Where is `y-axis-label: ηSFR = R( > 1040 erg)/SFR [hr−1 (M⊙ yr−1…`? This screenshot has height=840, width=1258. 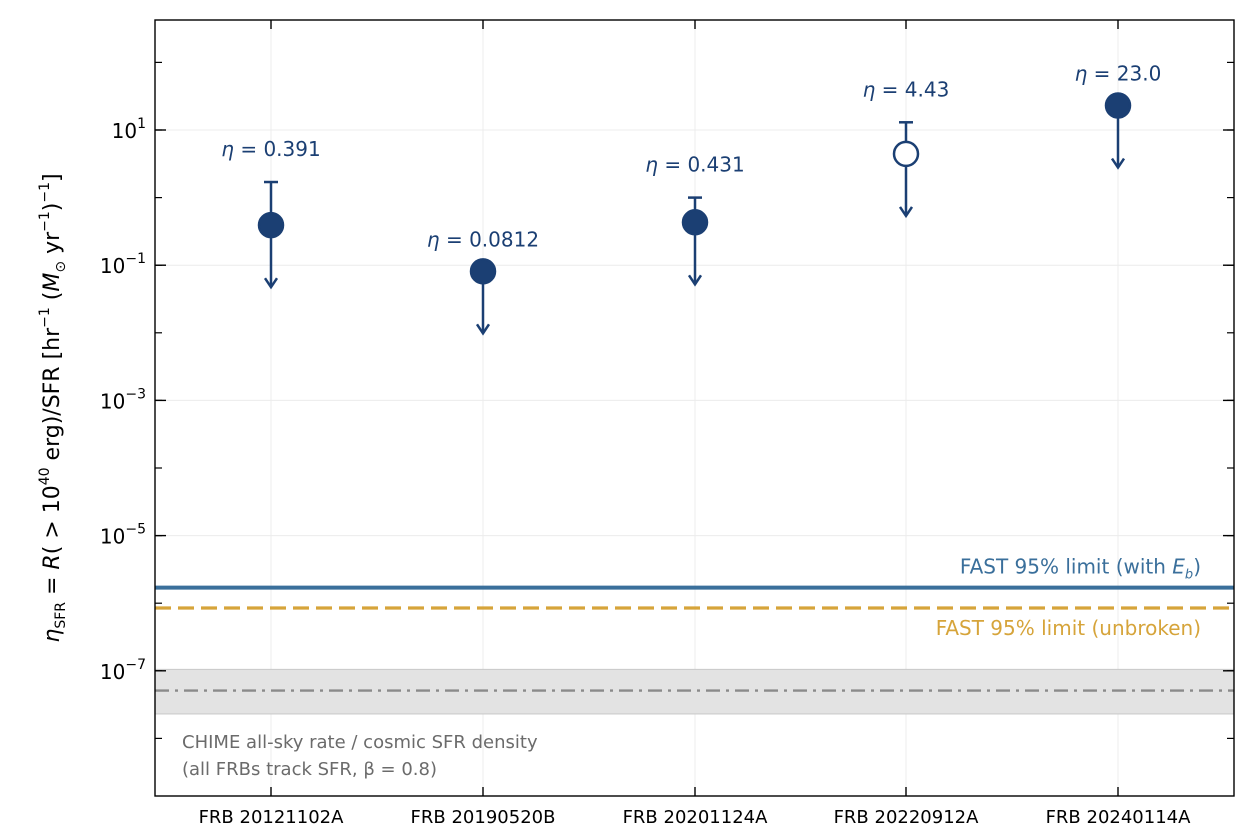
y-axis-label: ηSFR = R( > 1040 erg)/SFR [hr−1 (M⊙ yr−1… is located at coordinates (53, 407).